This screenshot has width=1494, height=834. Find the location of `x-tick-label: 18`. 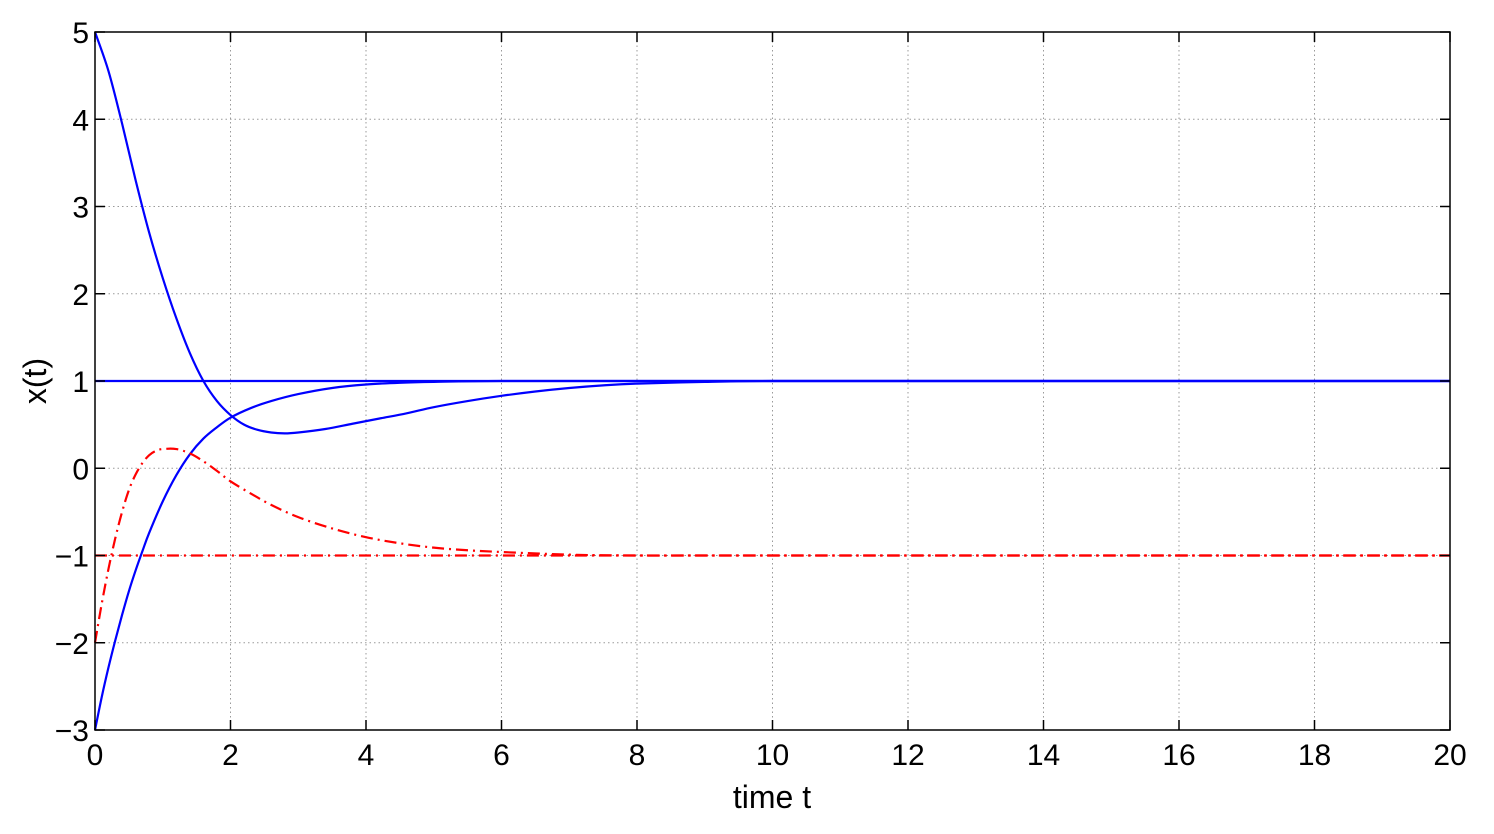

x-tick-label: 18 is located at coordinates (1314, 755).